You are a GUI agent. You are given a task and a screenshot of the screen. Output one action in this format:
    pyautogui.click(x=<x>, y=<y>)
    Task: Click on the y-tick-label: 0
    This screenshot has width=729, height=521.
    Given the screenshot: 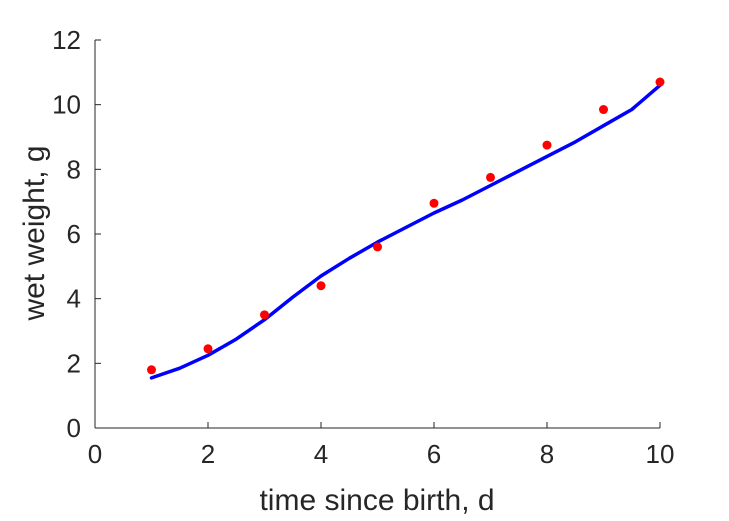 What is the action you would take?
    pyautogui.click(x=74, y=428)
    